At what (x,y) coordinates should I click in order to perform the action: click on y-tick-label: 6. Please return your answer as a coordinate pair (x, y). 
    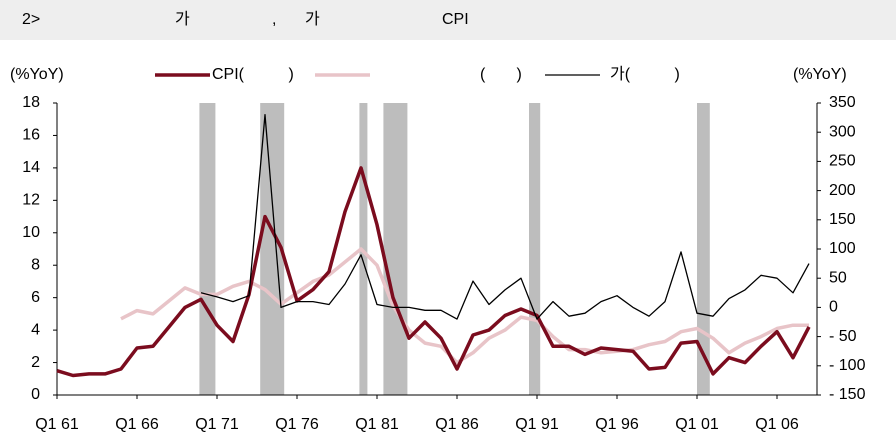
    Looking at the image, I should click on (35, 297).